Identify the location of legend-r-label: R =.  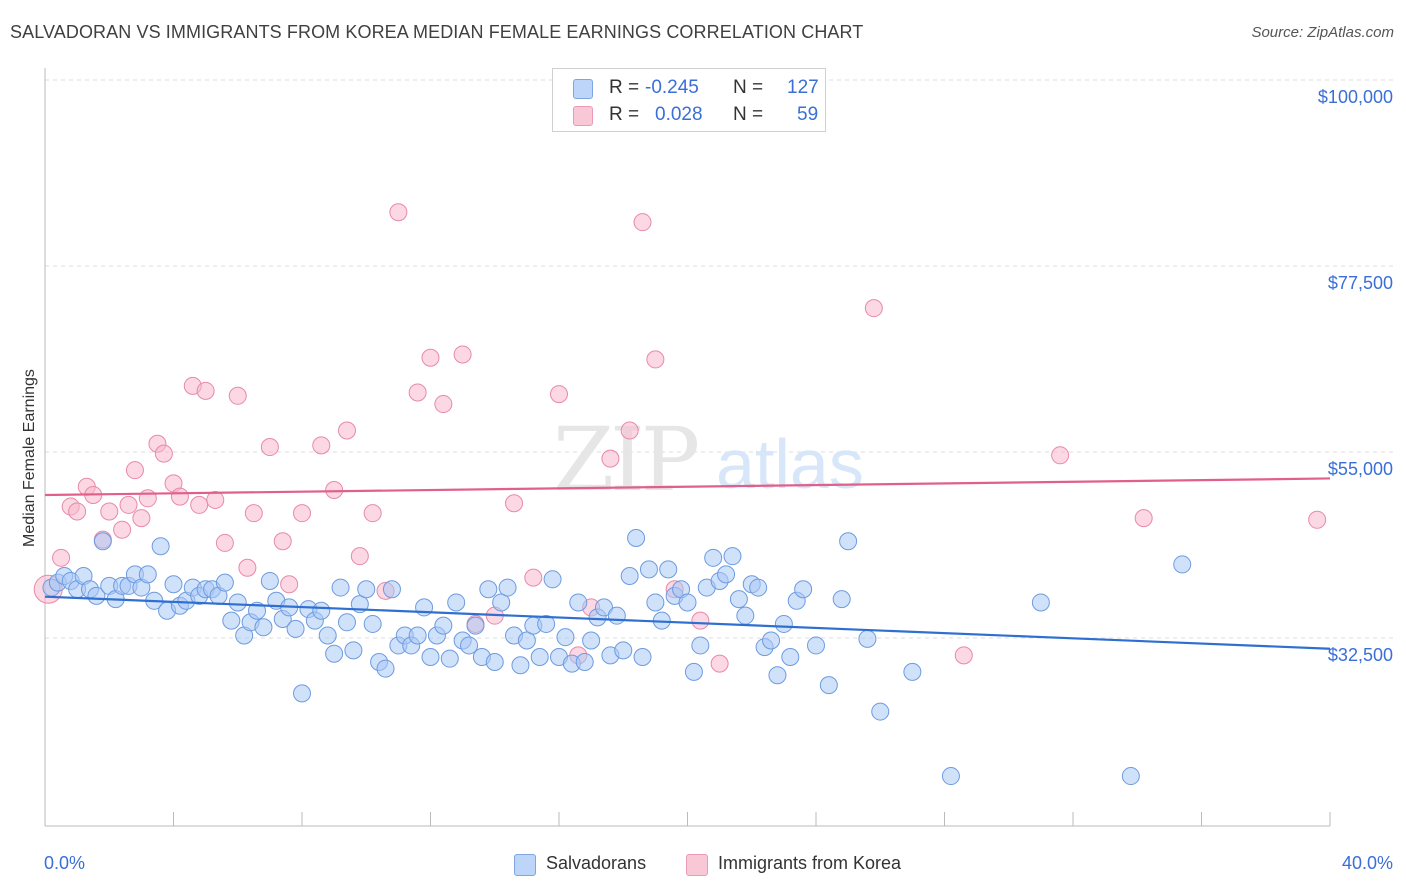
(624, 114).